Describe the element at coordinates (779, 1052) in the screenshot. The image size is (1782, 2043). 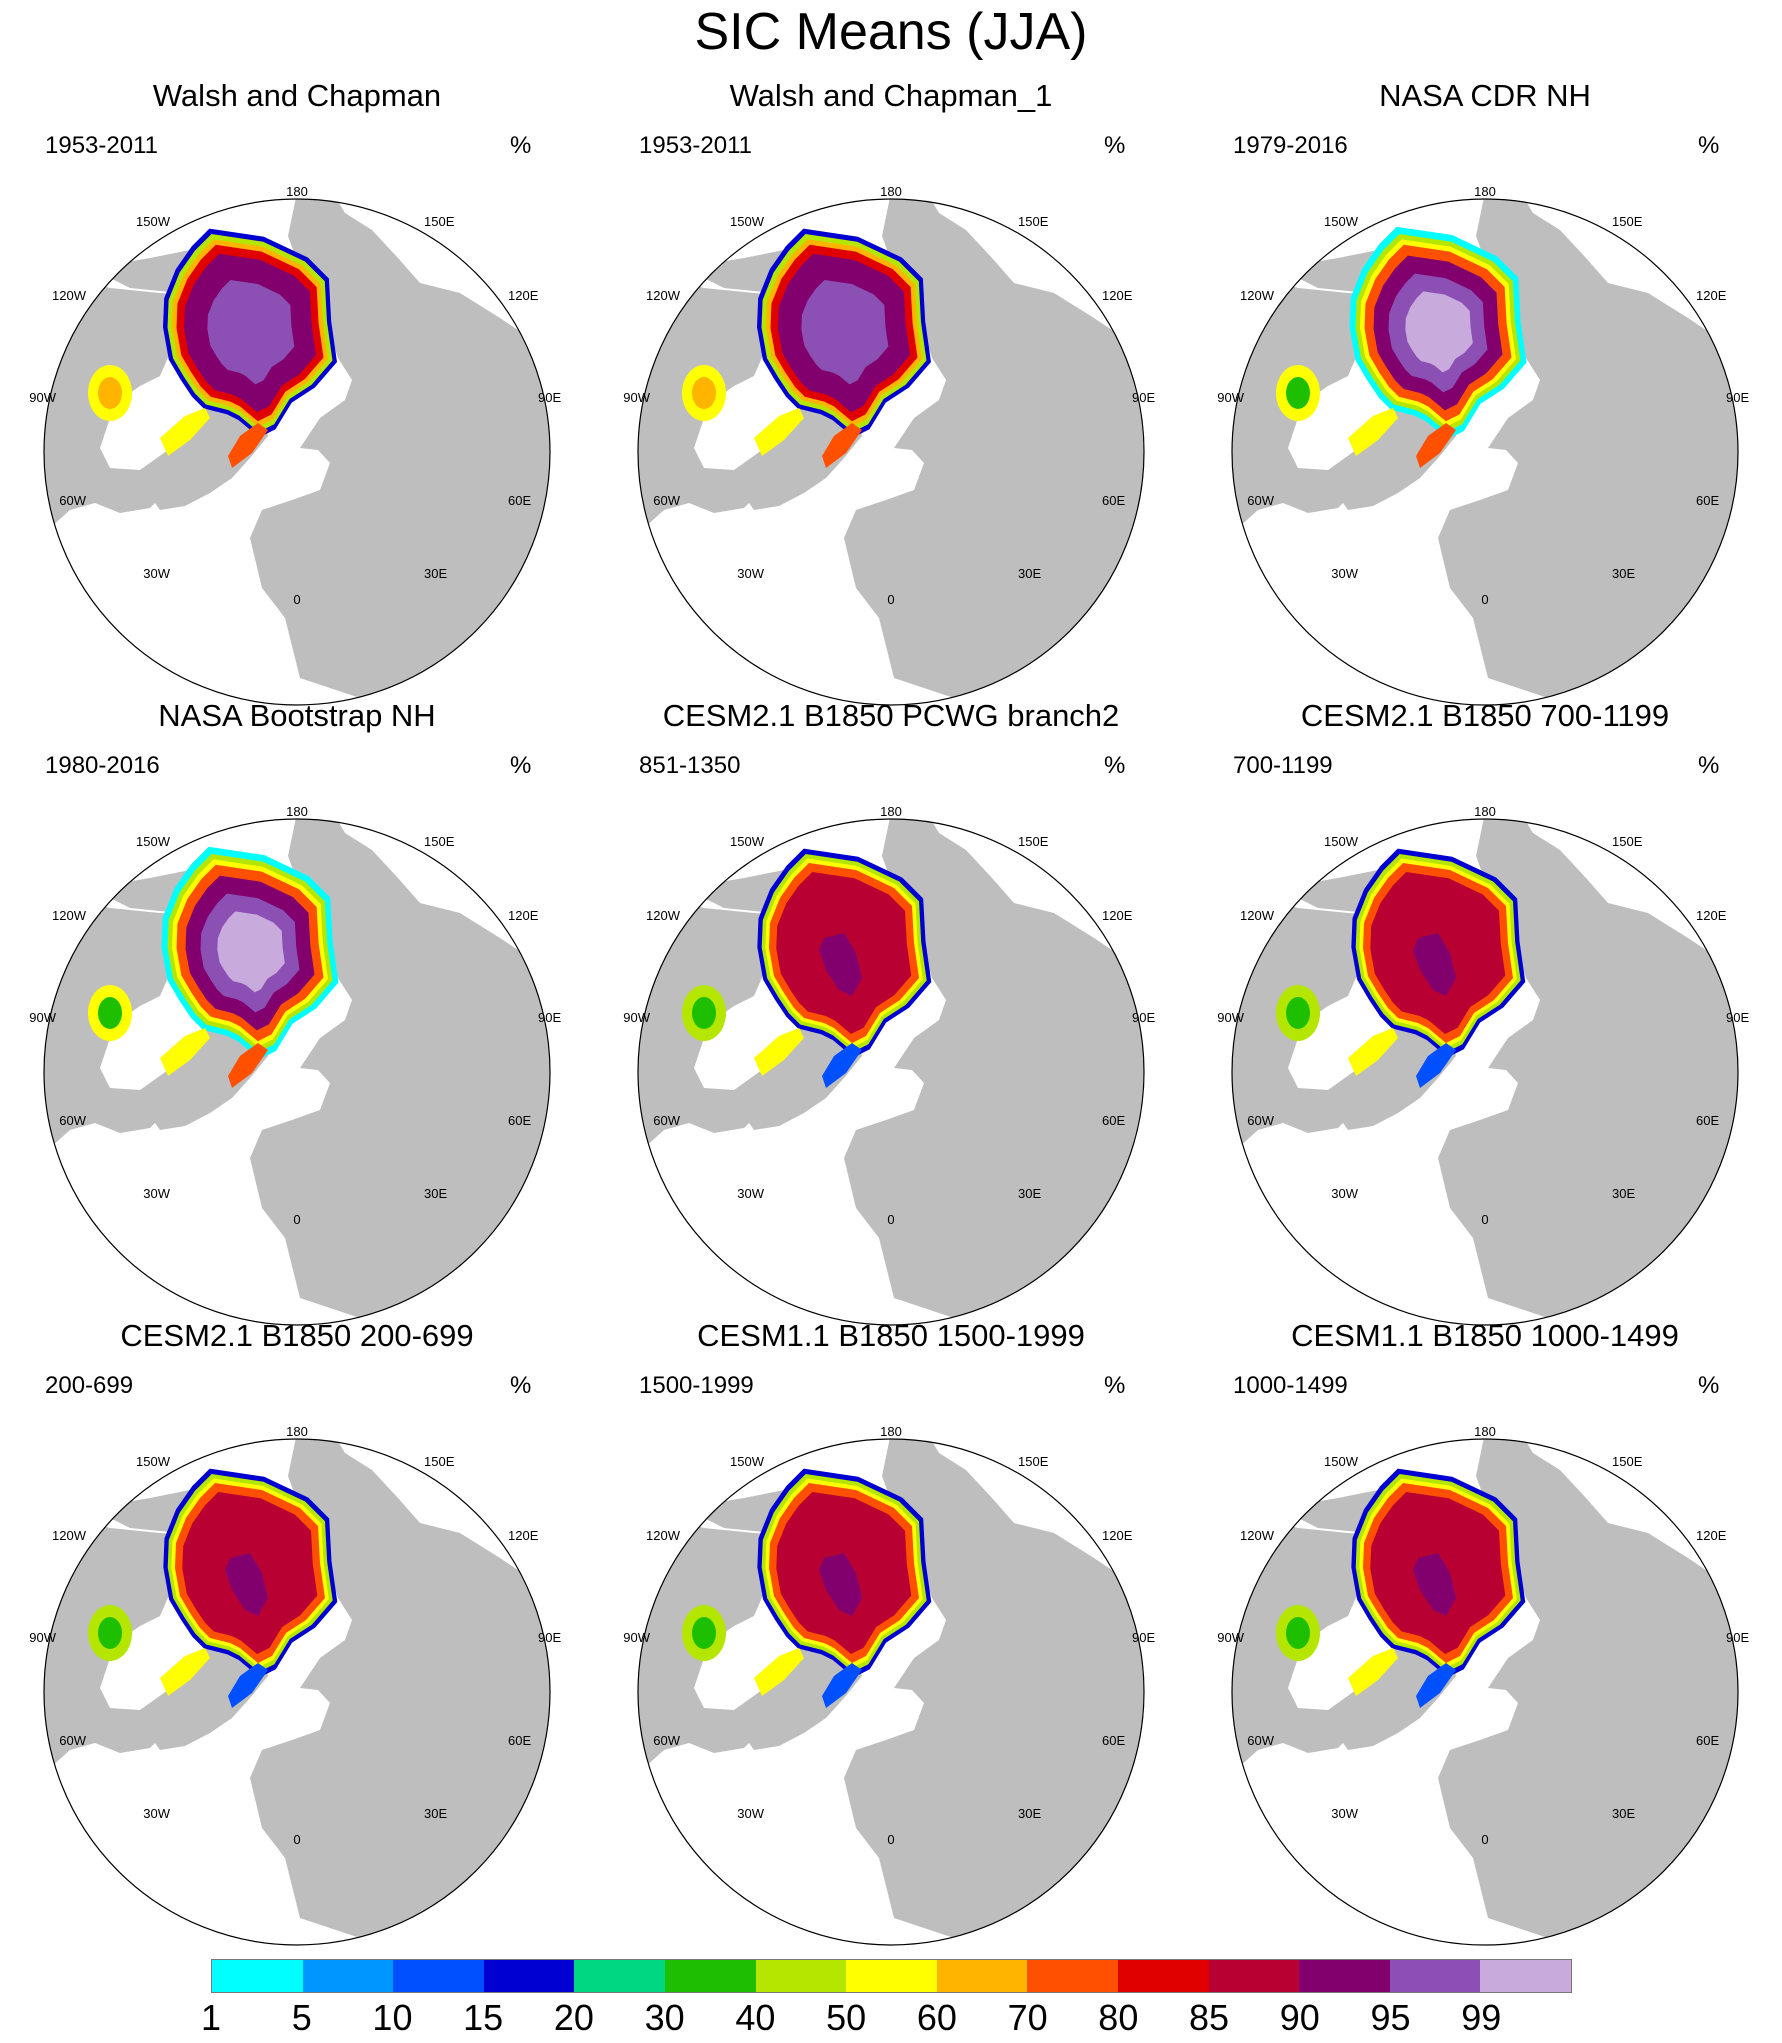
I see `baffin-ice` at that location.